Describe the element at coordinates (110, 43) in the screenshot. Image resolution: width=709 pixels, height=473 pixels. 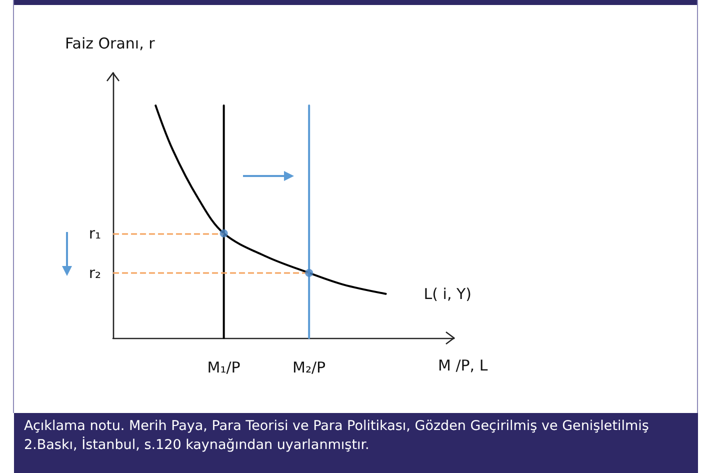
I see `y-axis-title: Faiz Oranı, r` at that location.